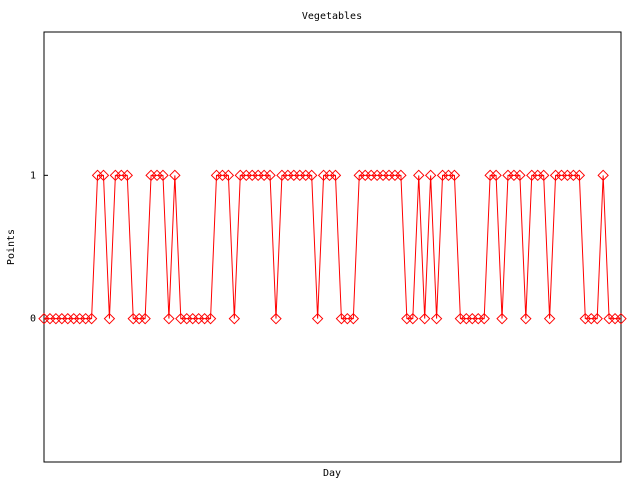  Describe the element at coordinates (33, 319) in the screenshot. I see `y-tick-label: 0` at that location.